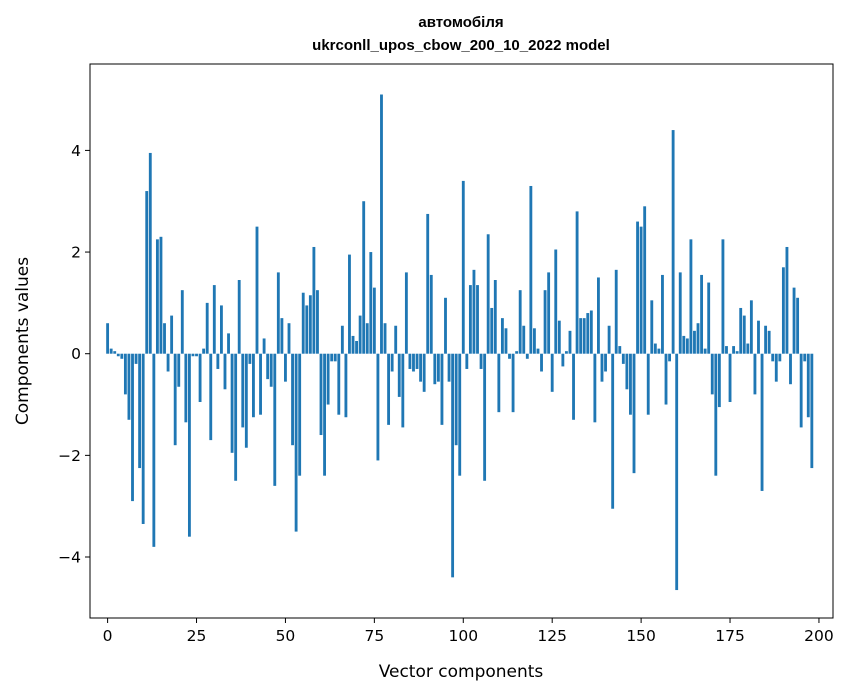  What do you see at coordinates (641, 636) in the screenshot?
I see `x-tick-label: 150` at bounding box center [641, 636].